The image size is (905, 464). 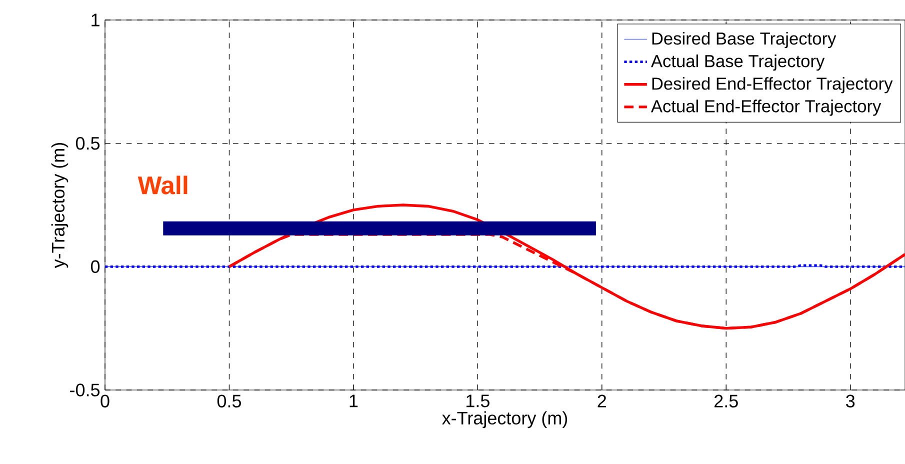 What do you see at coordinates (726, 401) in the screenshot?
I see `x-tick-label: 2.5` at bounding box center [726, 401].